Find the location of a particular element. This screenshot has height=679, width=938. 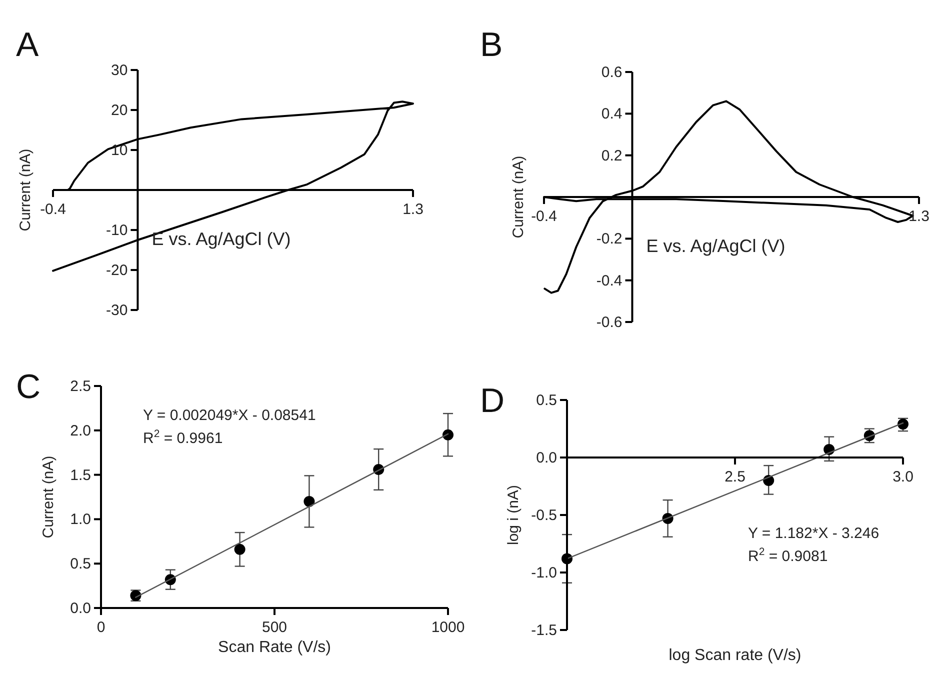

y-tick-label: -10 is located at coordinates (117, 230).